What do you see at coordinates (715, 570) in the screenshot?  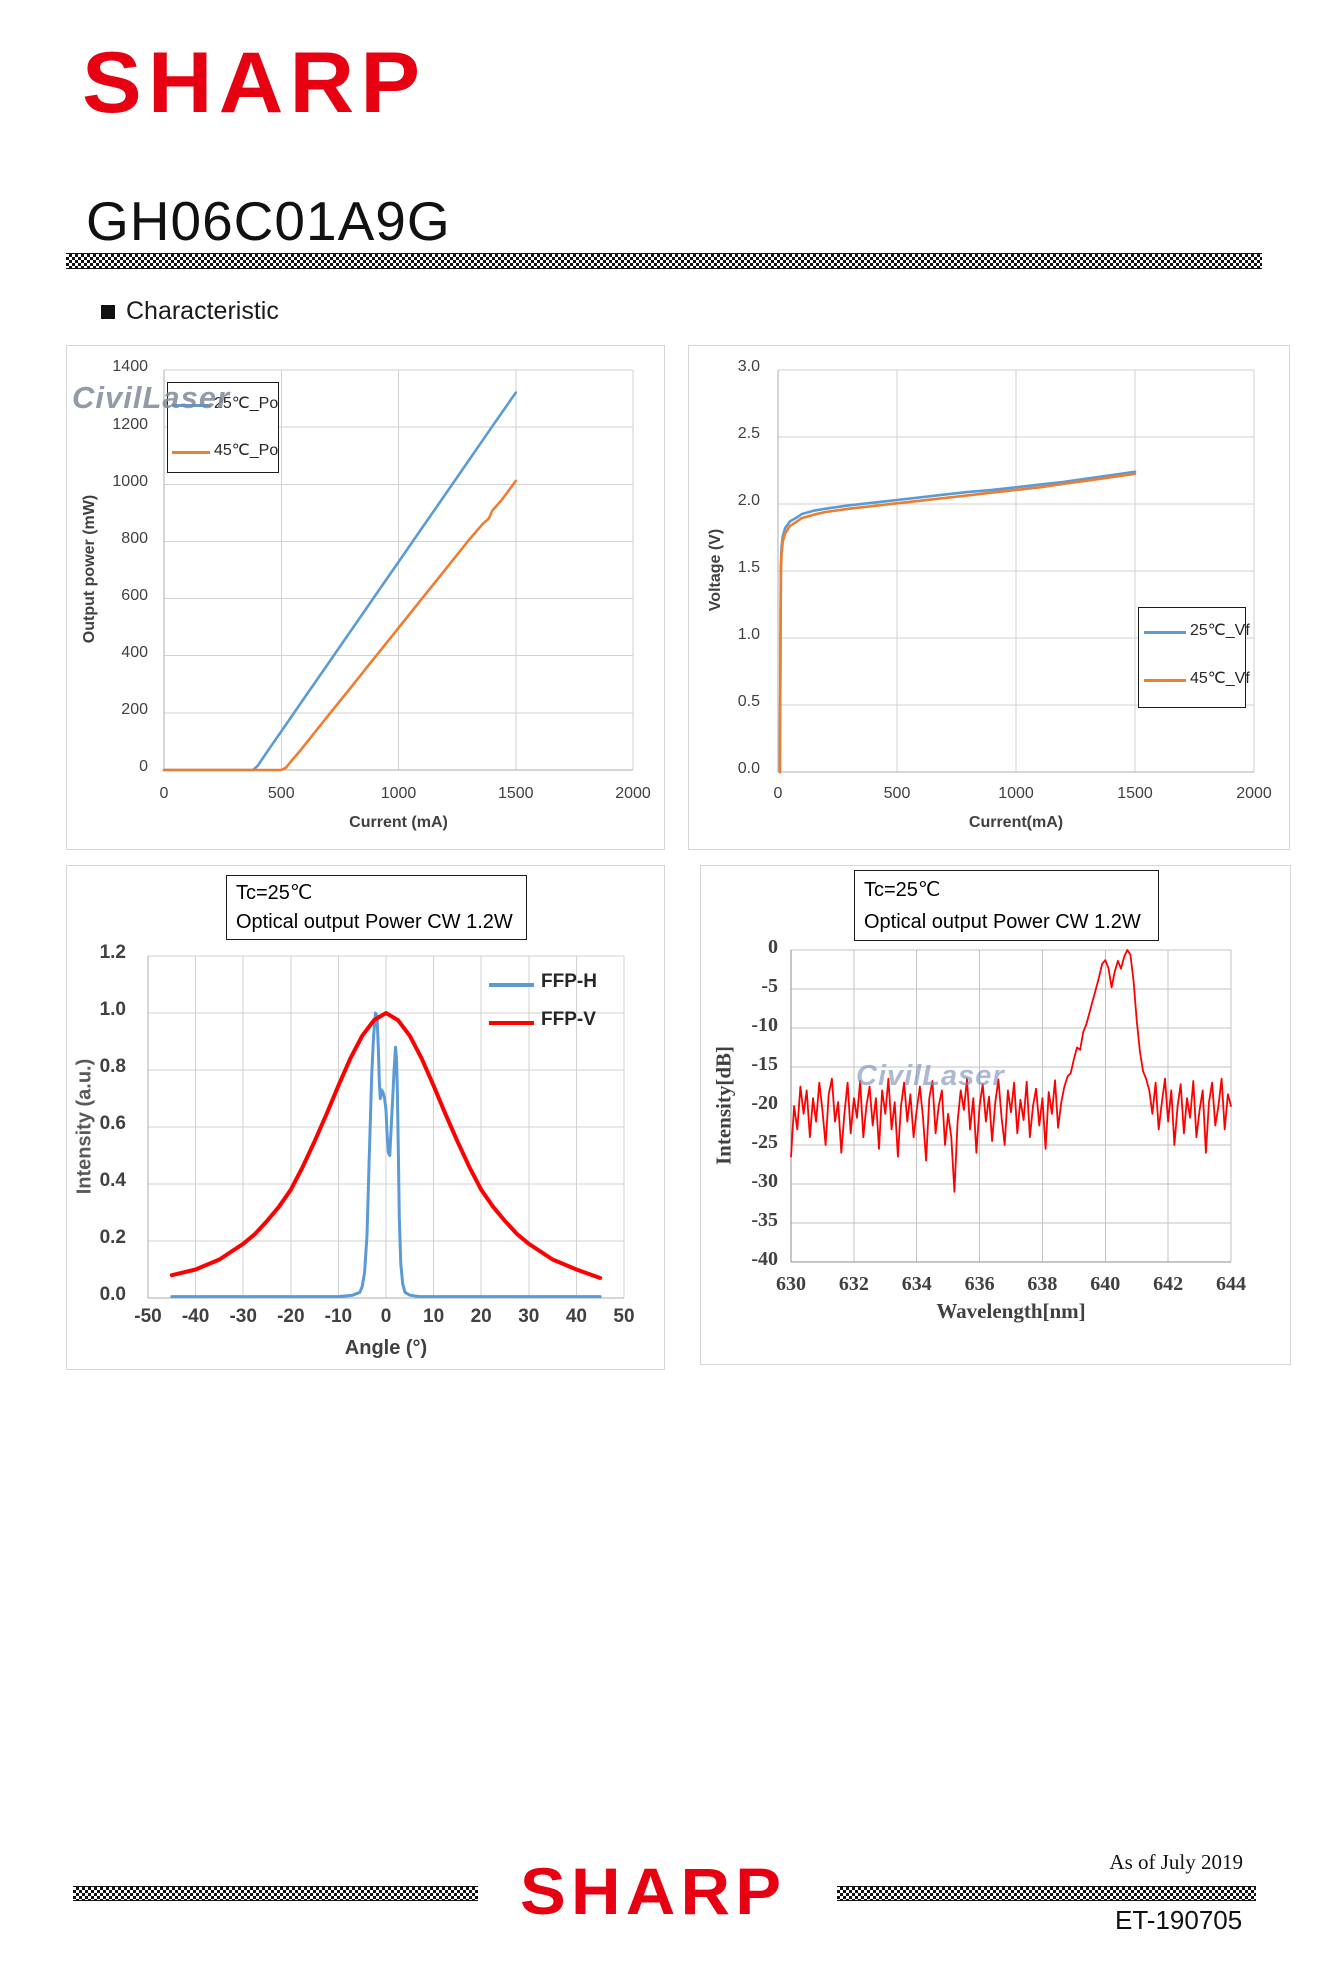 I see `vf-ylabel: Voltage (V)` at bounding box center [715, 570].